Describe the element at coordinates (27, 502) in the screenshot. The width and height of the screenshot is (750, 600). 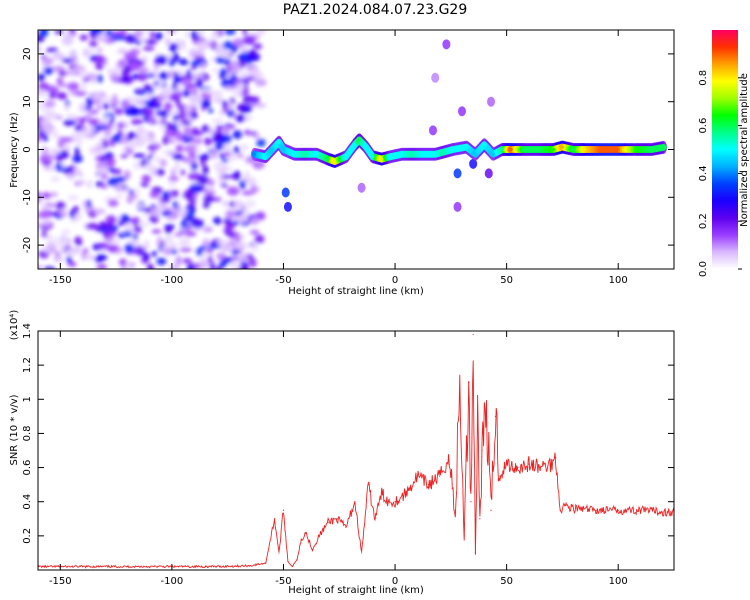
I see `y-tick-label: 0.4` at that location.